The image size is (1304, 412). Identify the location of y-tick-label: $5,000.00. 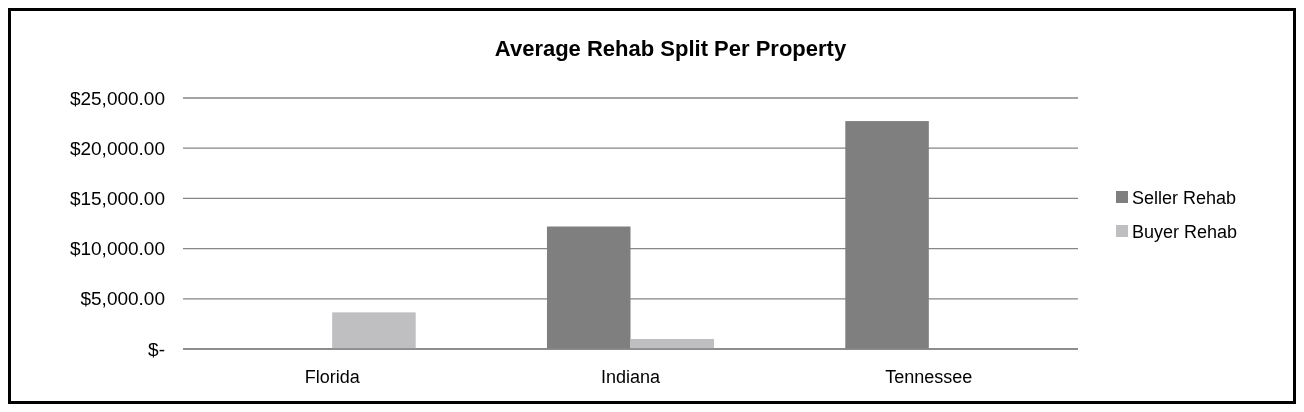
(122, 299).